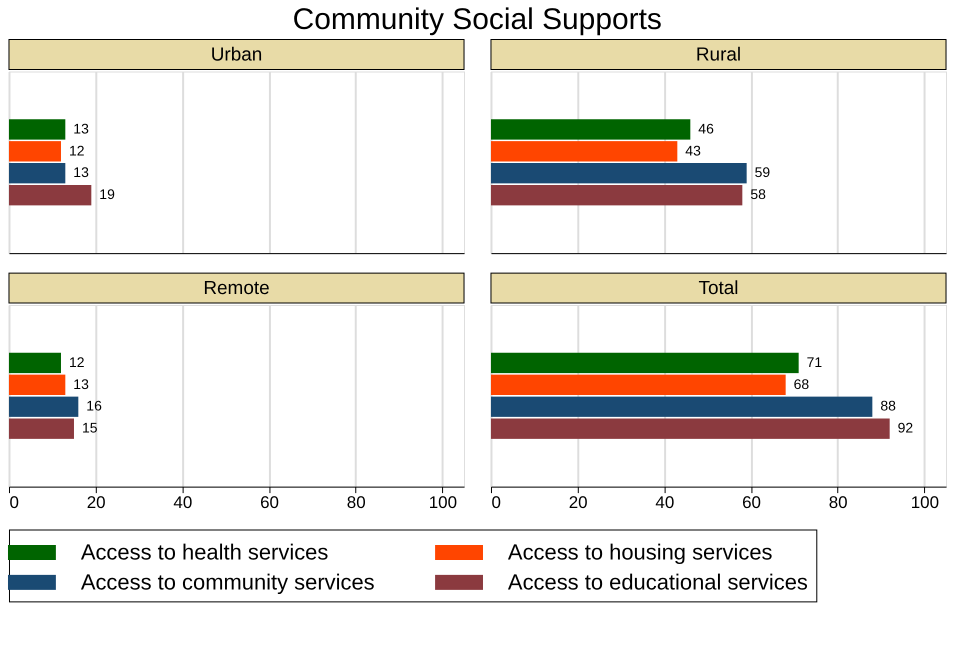 This screenshot has width=955, height=651. Describe the element at coordinates (814, 362) in the screenshot. I see `data-label: 71` at that location.